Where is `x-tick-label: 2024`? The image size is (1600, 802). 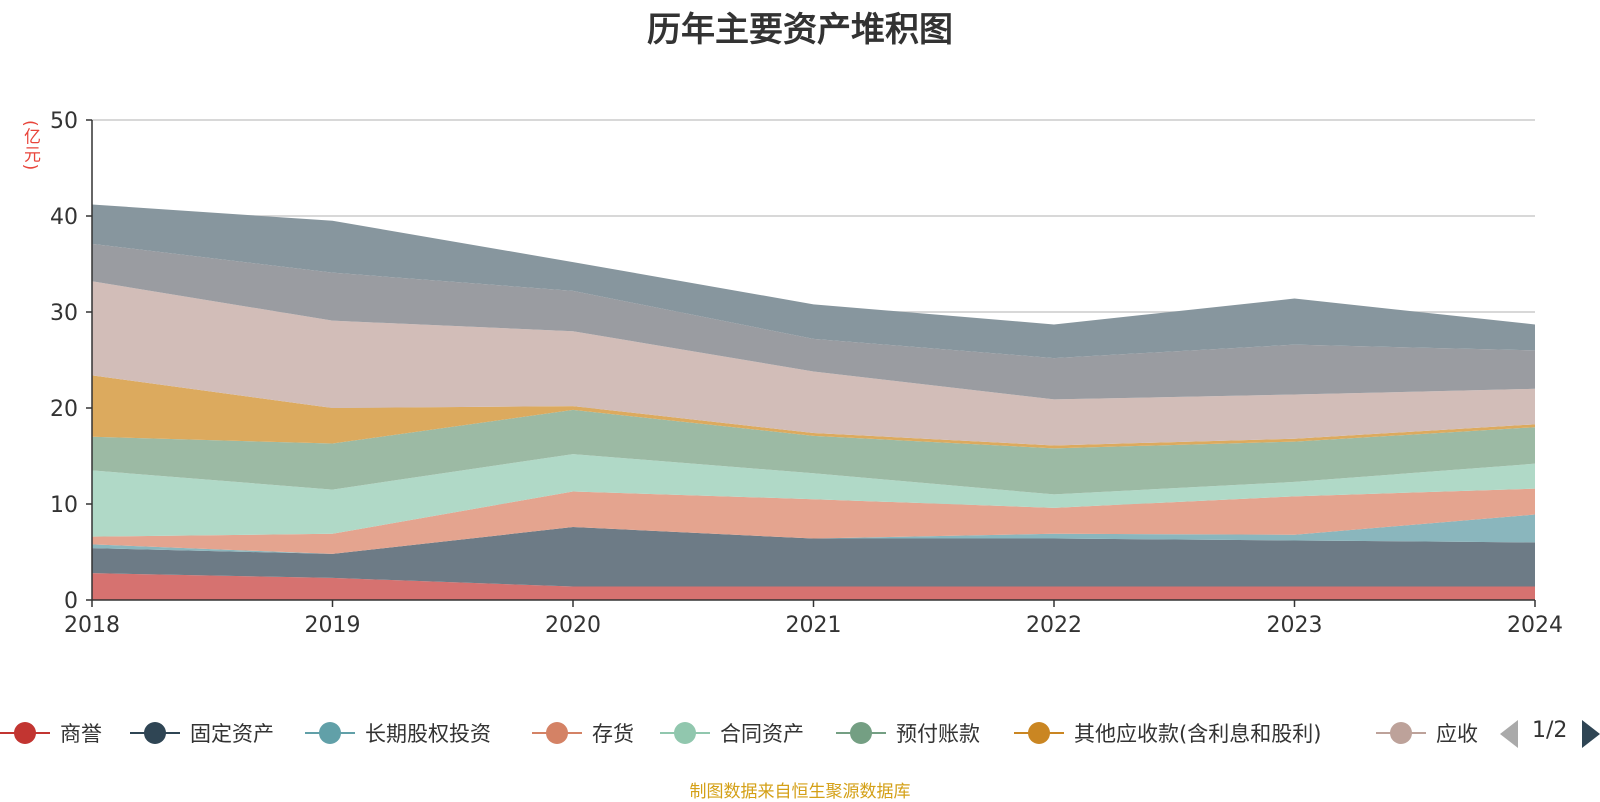
x-tick-label: 2024 is located at coordinates (1535, 625).